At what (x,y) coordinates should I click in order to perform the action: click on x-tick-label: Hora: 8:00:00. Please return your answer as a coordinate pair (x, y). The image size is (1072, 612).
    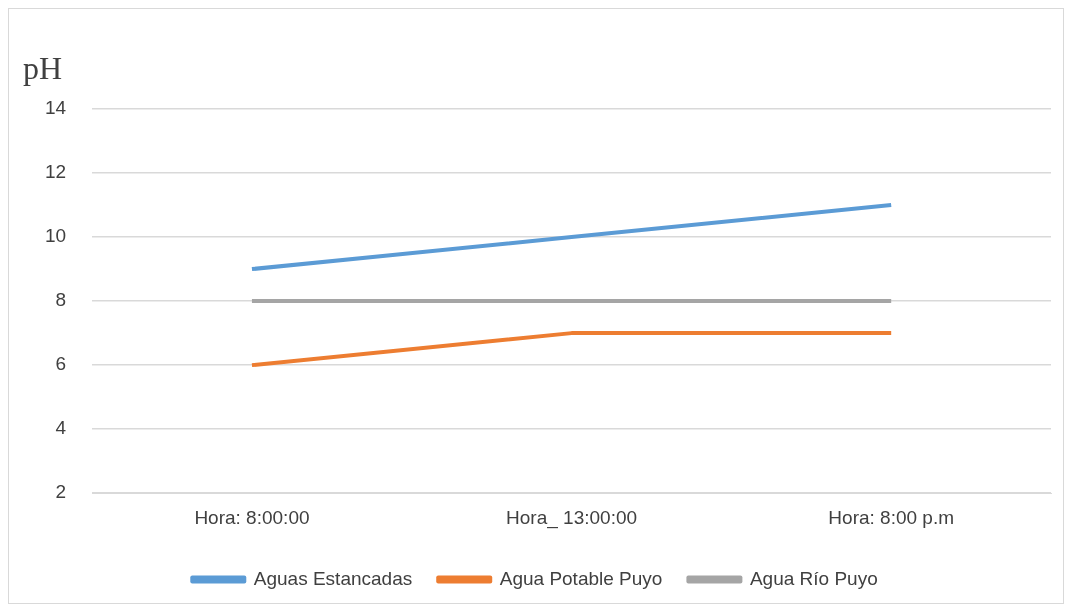
    Looking at the image, I should click on (252, 517).